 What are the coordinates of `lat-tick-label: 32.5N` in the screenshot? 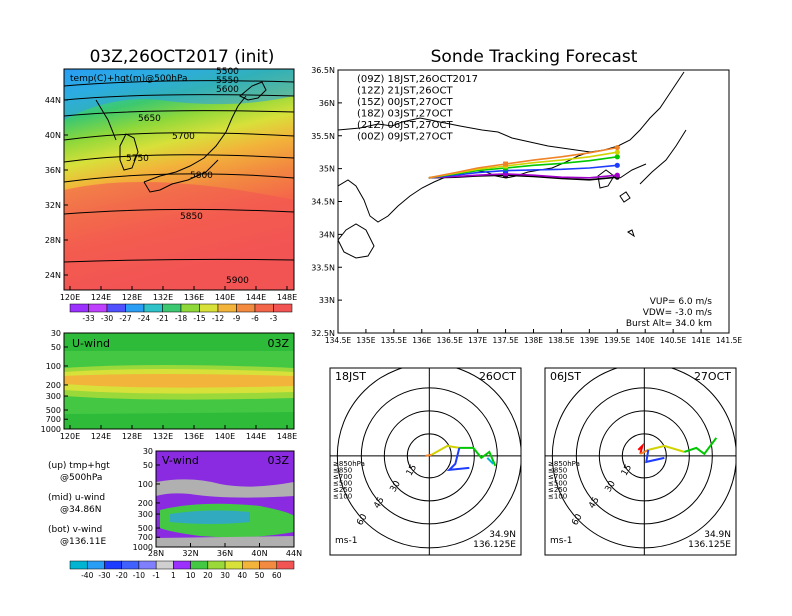 It's located at (323, 333).